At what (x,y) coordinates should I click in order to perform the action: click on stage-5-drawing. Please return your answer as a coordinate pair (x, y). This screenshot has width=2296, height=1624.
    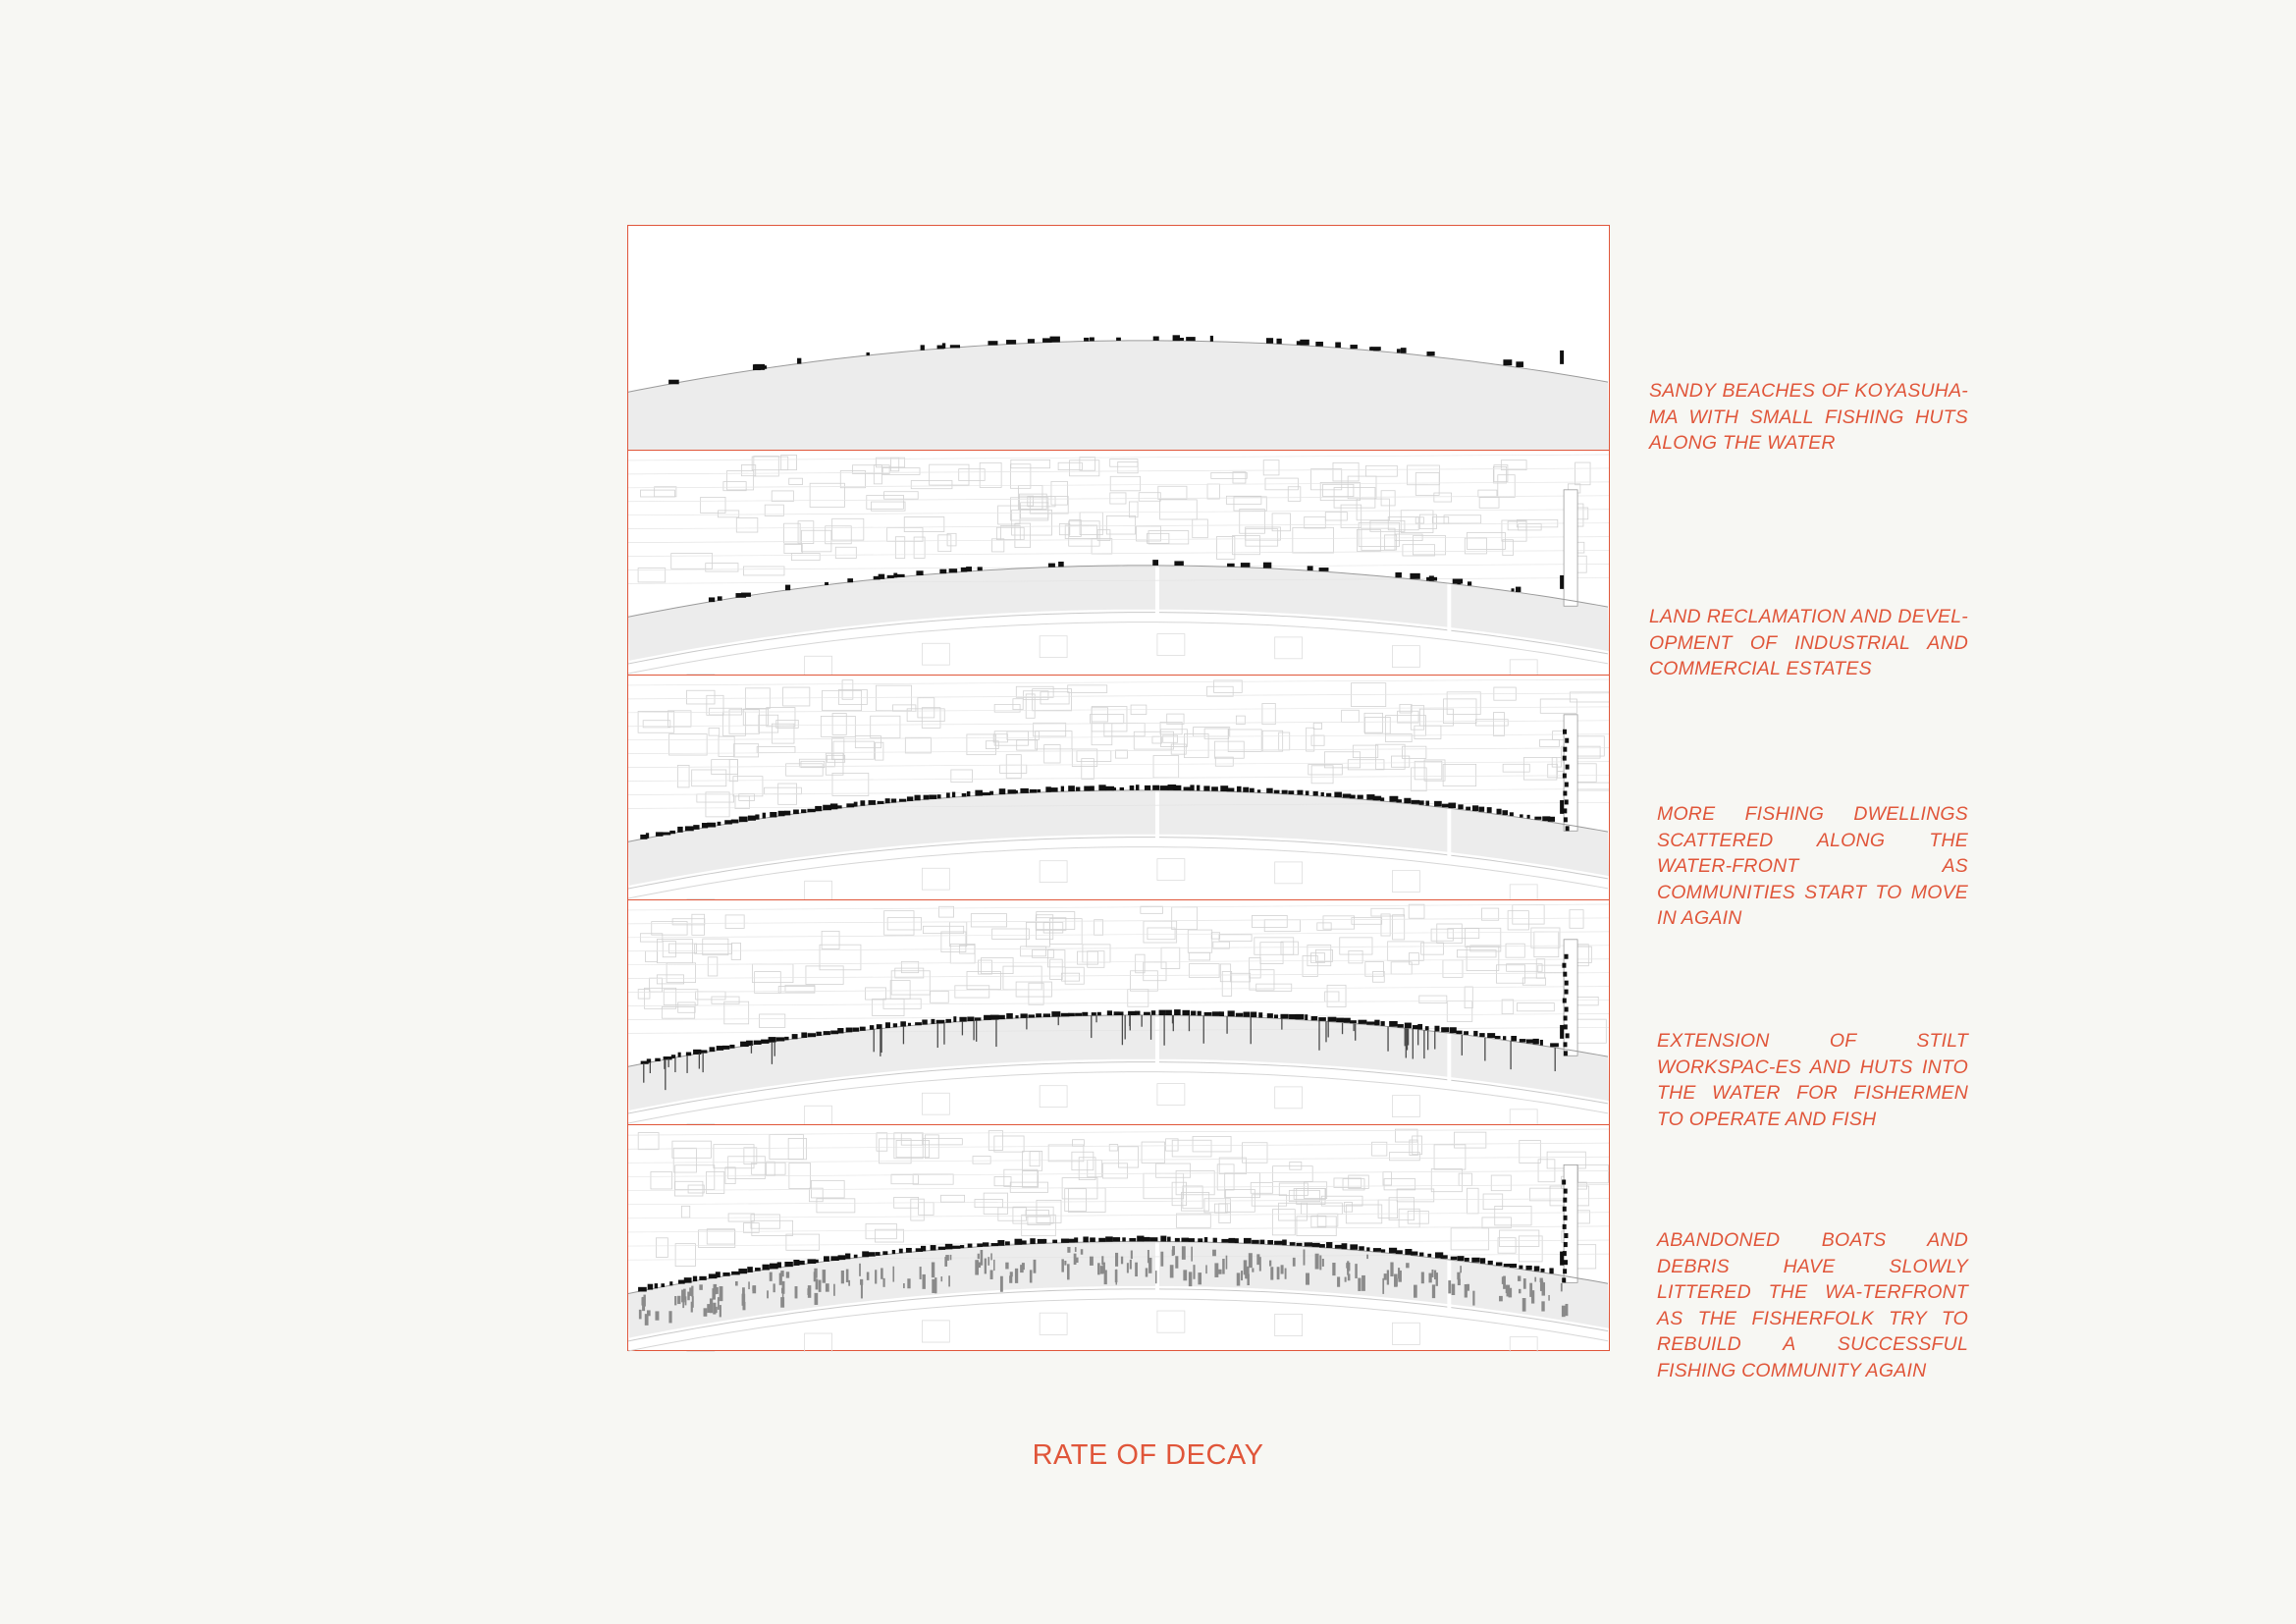
    Looking at the image, I should click on (1118, 1240).